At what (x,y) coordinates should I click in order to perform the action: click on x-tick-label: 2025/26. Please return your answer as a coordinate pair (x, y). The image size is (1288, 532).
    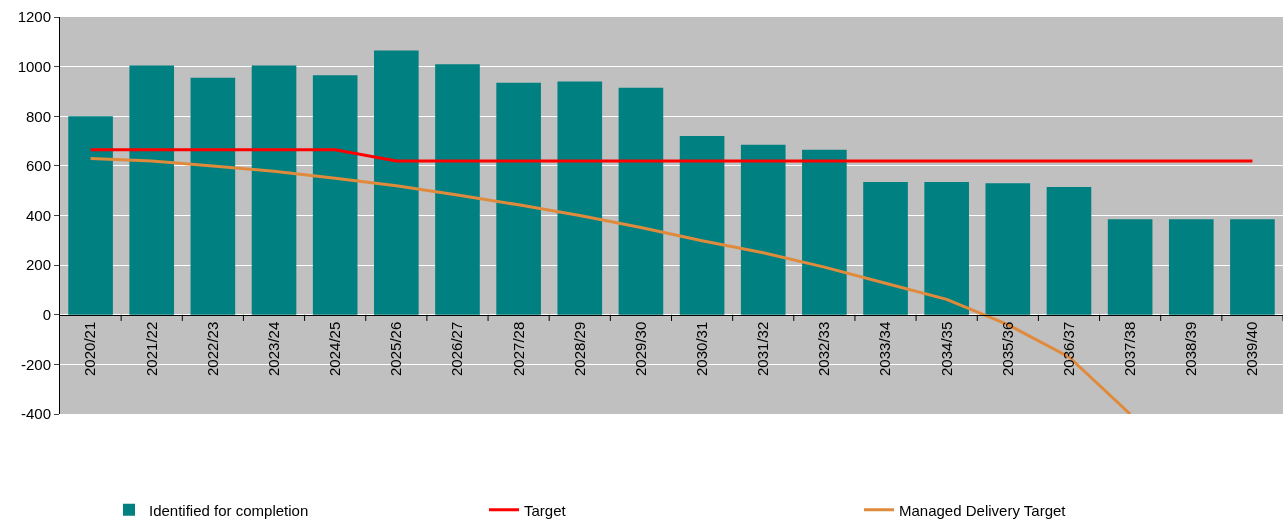
    Looking at the image, I should click on (396, 348).